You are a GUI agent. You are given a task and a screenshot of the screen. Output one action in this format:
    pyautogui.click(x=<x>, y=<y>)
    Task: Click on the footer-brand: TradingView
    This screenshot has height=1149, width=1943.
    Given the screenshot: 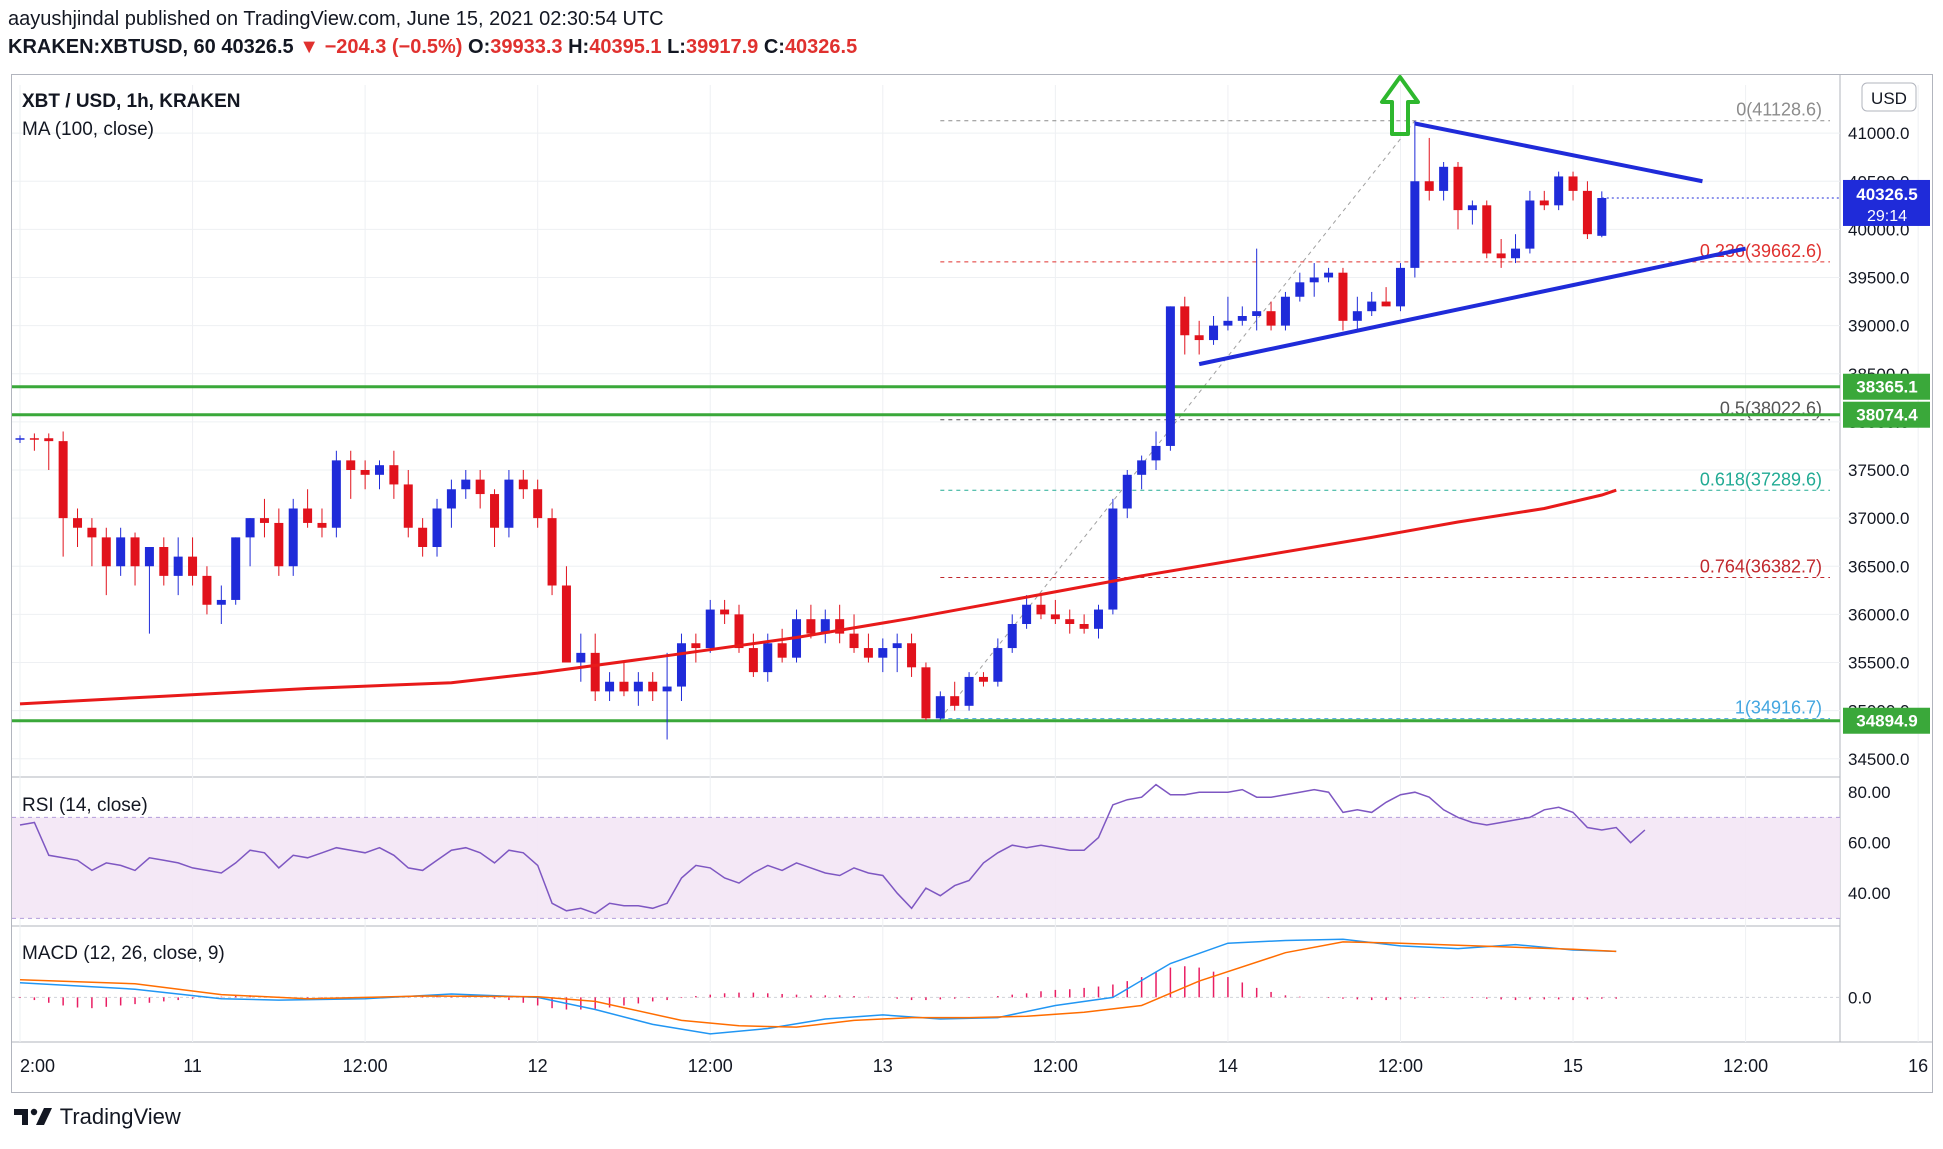 What is the action you would take?
    pyautogui.click(x=120, y=1116)
    